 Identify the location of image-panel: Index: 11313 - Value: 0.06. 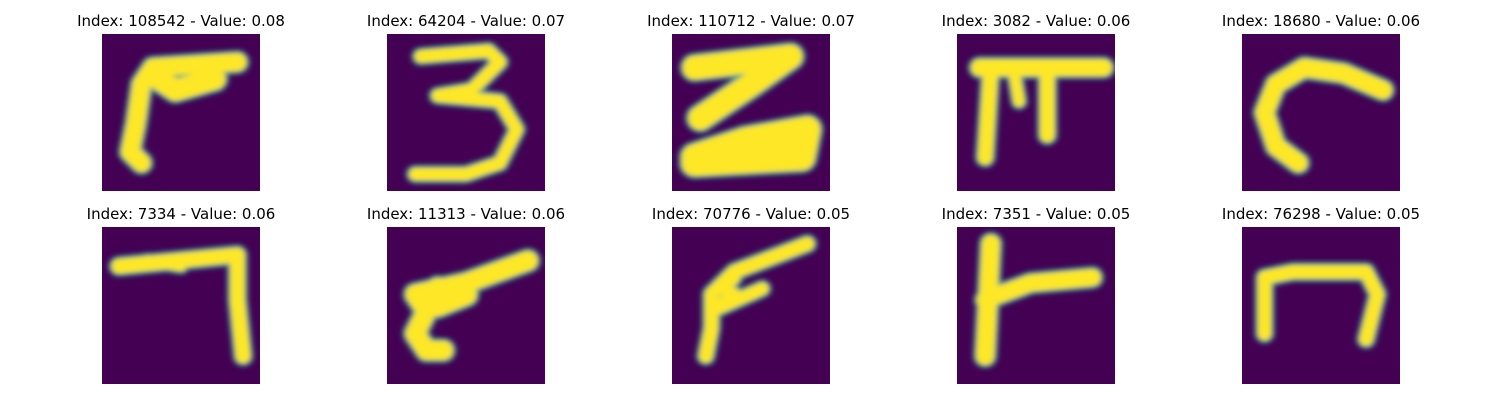
(466, 300).